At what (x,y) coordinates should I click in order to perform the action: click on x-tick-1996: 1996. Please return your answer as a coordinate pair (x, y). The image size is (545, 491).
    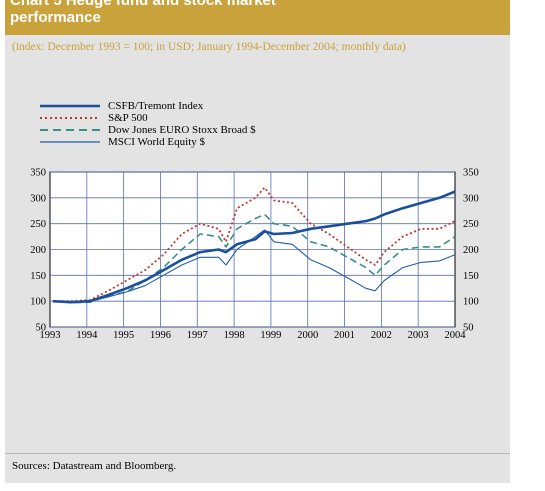
    Looking at the image, I should click on (160, 335).